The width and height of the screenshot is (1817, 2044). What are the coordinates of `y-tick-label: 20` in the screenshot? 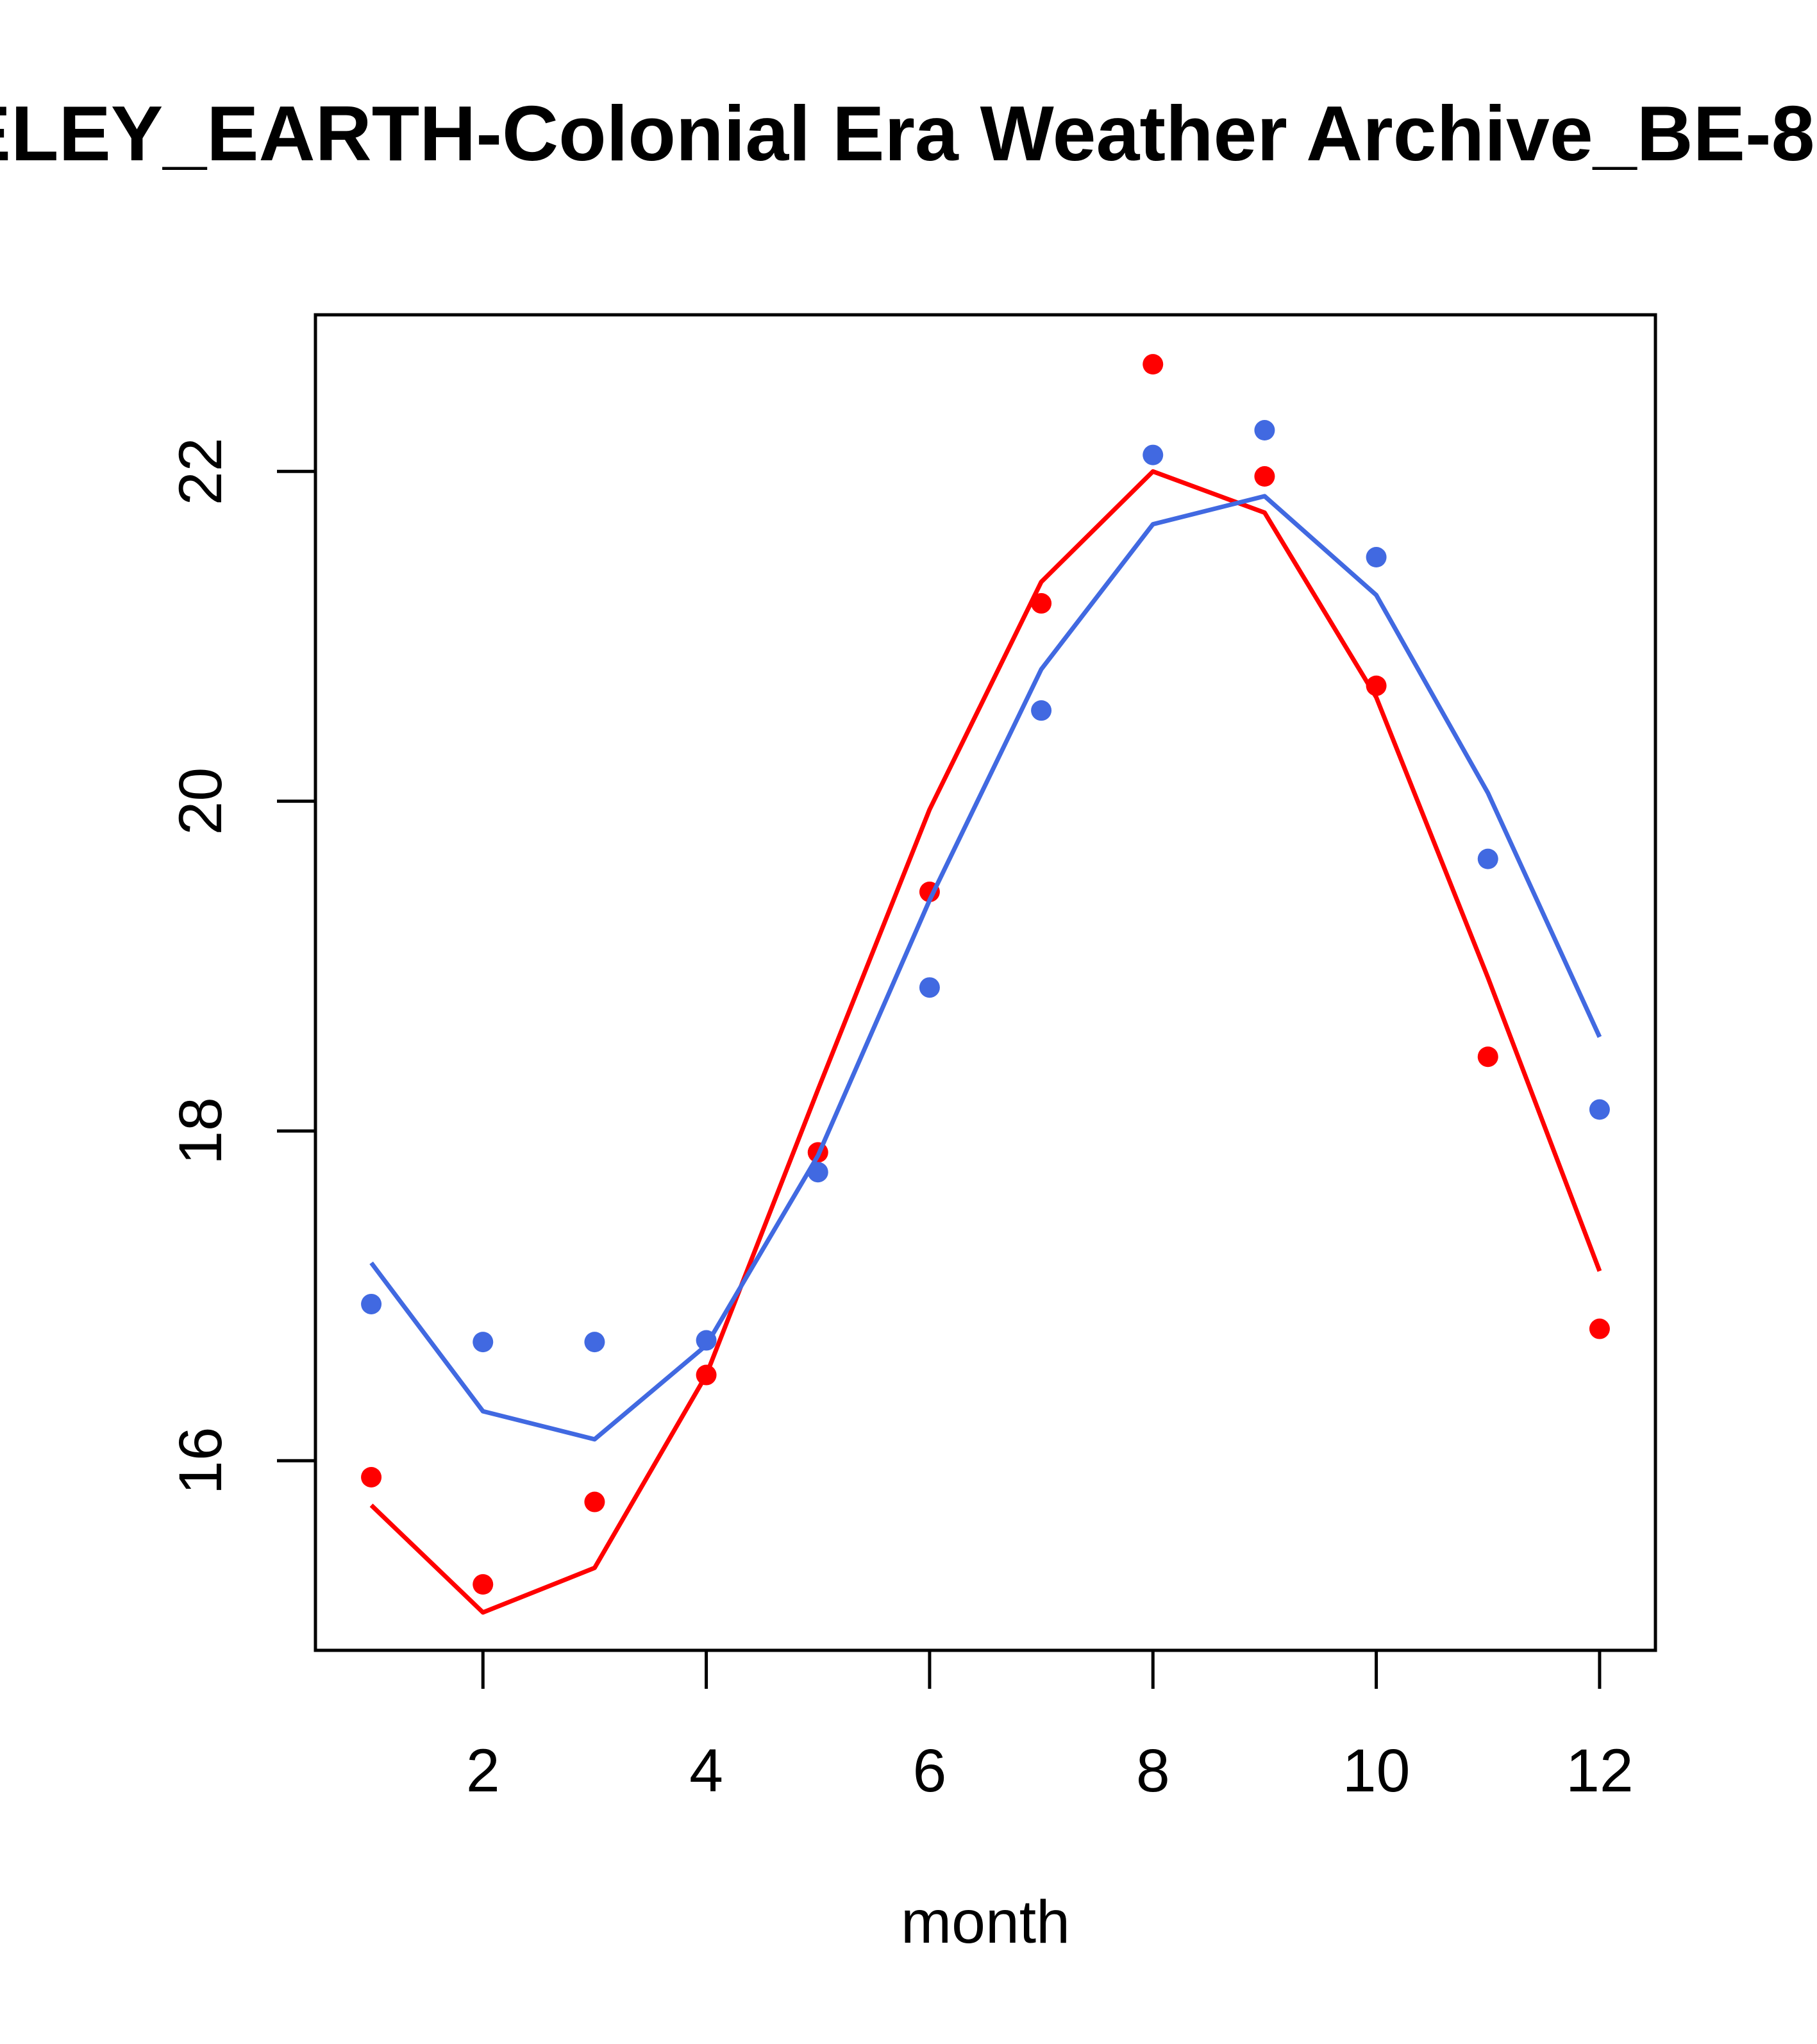 It's located at (201, 801).